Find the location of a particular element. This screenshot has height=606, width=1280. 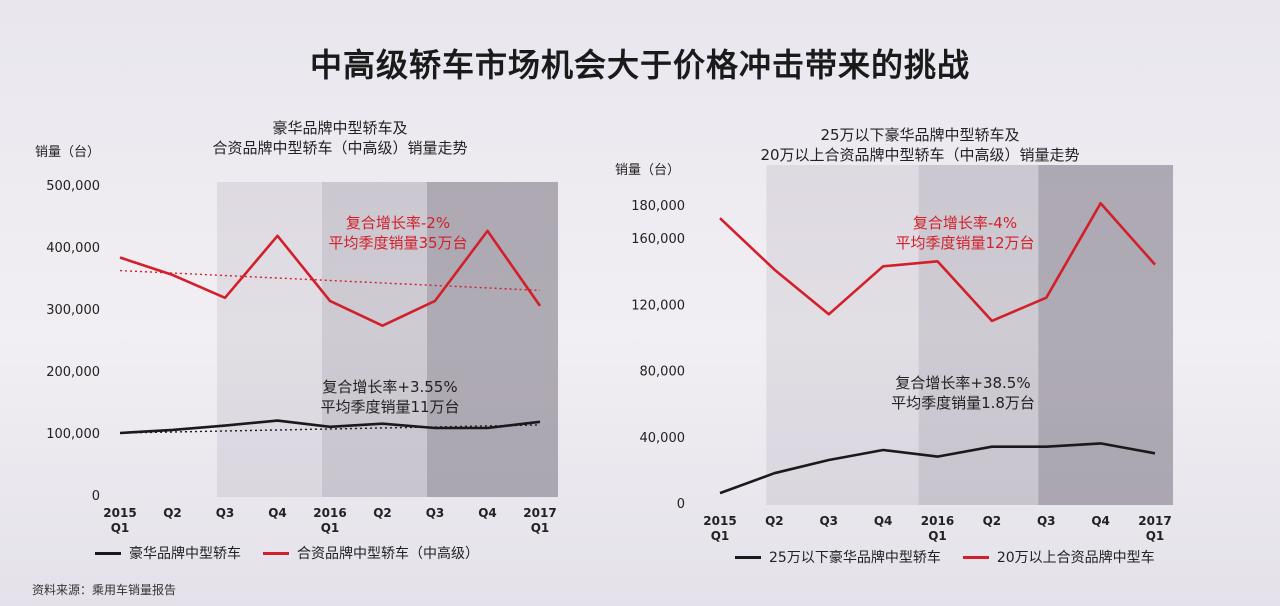

annotation-label: 平均季度销量11万台 is located at coordinates (389, 407).